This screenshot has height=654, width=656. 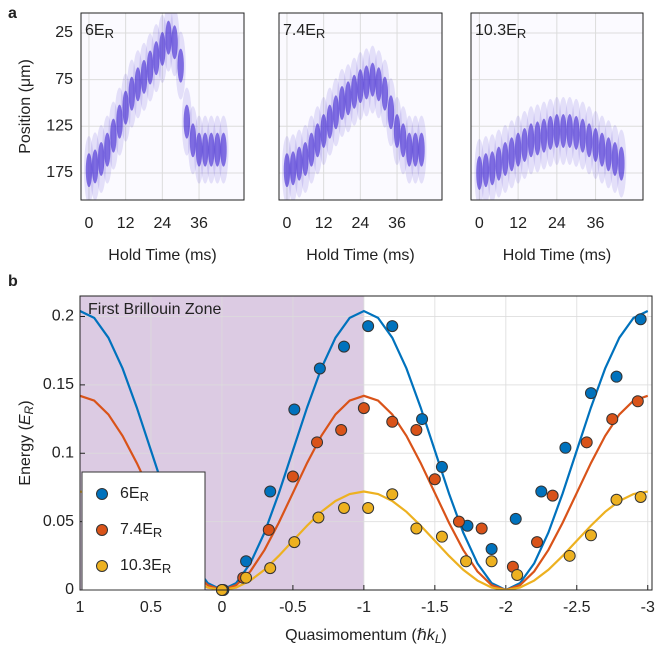 What do you see at coordinates (351, 635) in the screenshot?
I see `x-axis-label-part: Quasimomentum (` at bounding box center [351, 635].